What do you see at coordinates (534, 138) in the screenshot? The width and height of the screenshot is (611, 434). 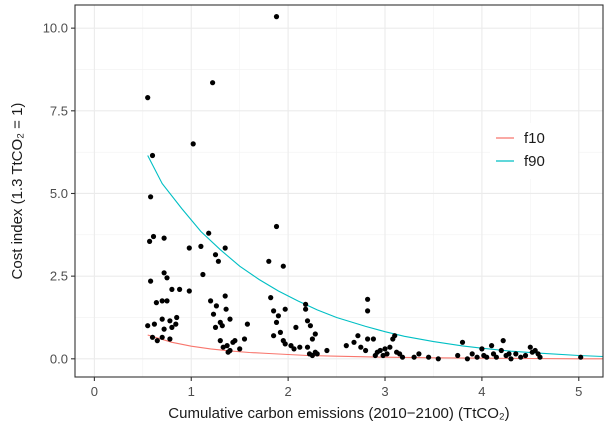 I see `legend-label-f10: f10` at bounding box center [534, 138].